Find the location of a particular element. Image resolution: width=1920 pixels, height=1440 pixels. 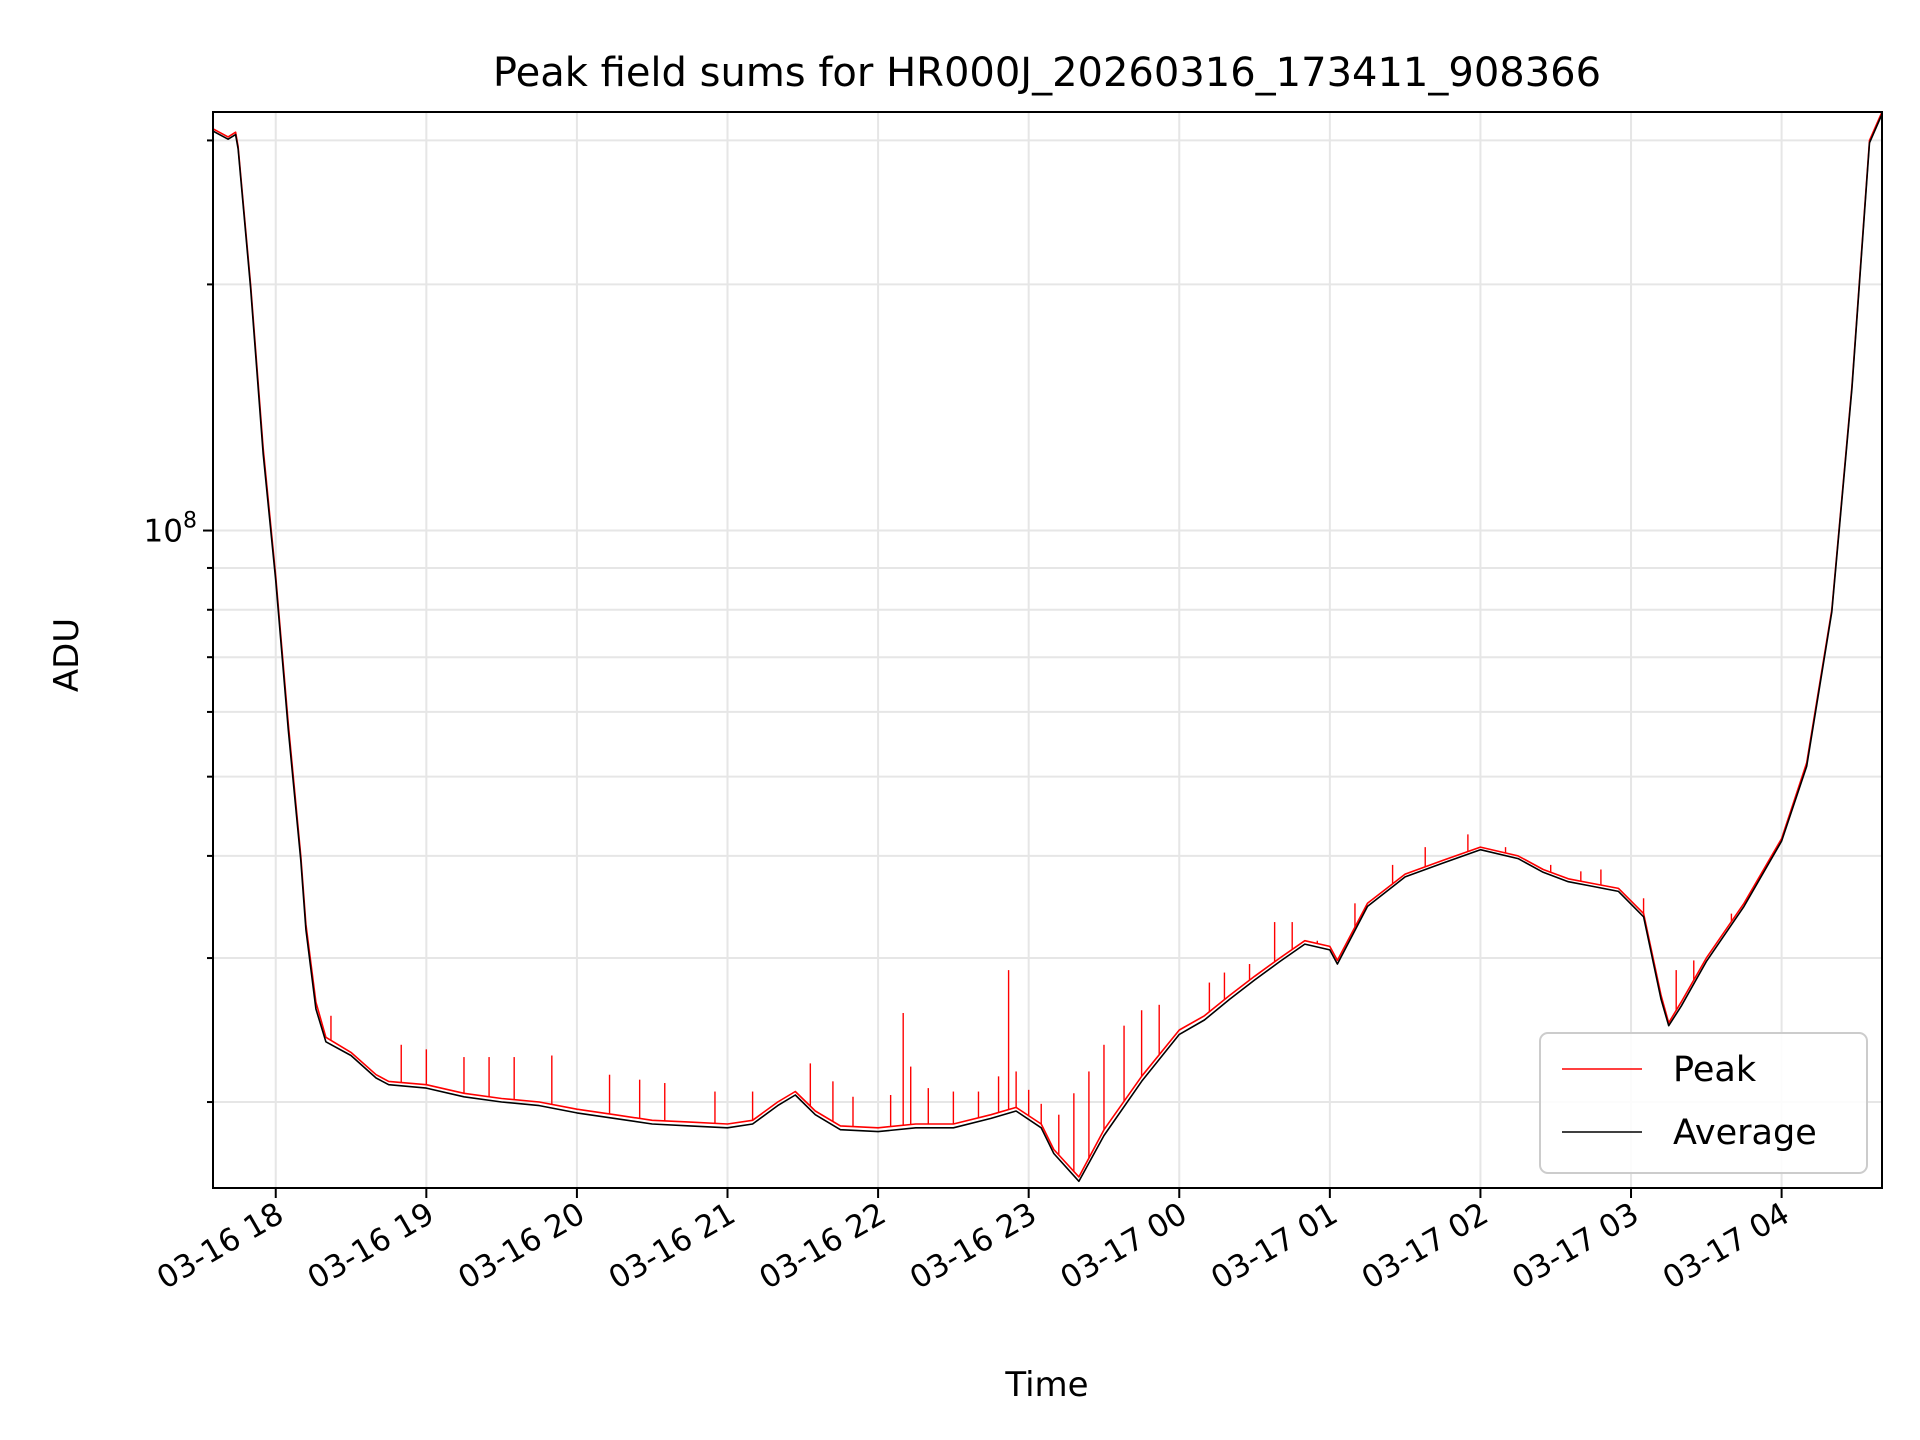

legend: Peak Average is located at coordinates (1703, 1103).